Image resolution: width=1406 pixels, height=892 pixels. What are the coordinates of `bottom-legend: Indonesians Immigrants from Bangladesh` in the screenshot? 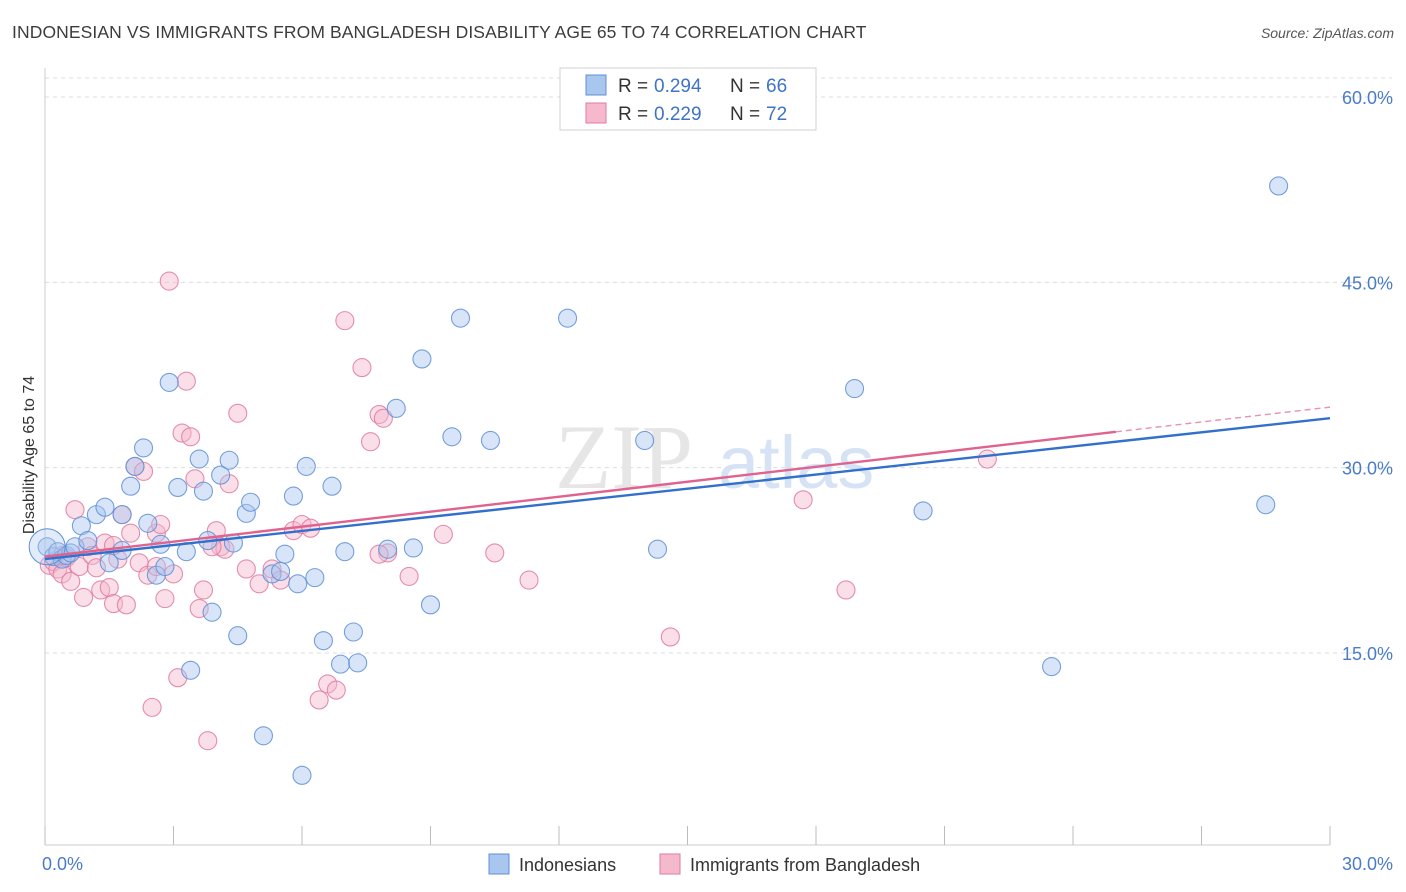 It's located at (704, 864).